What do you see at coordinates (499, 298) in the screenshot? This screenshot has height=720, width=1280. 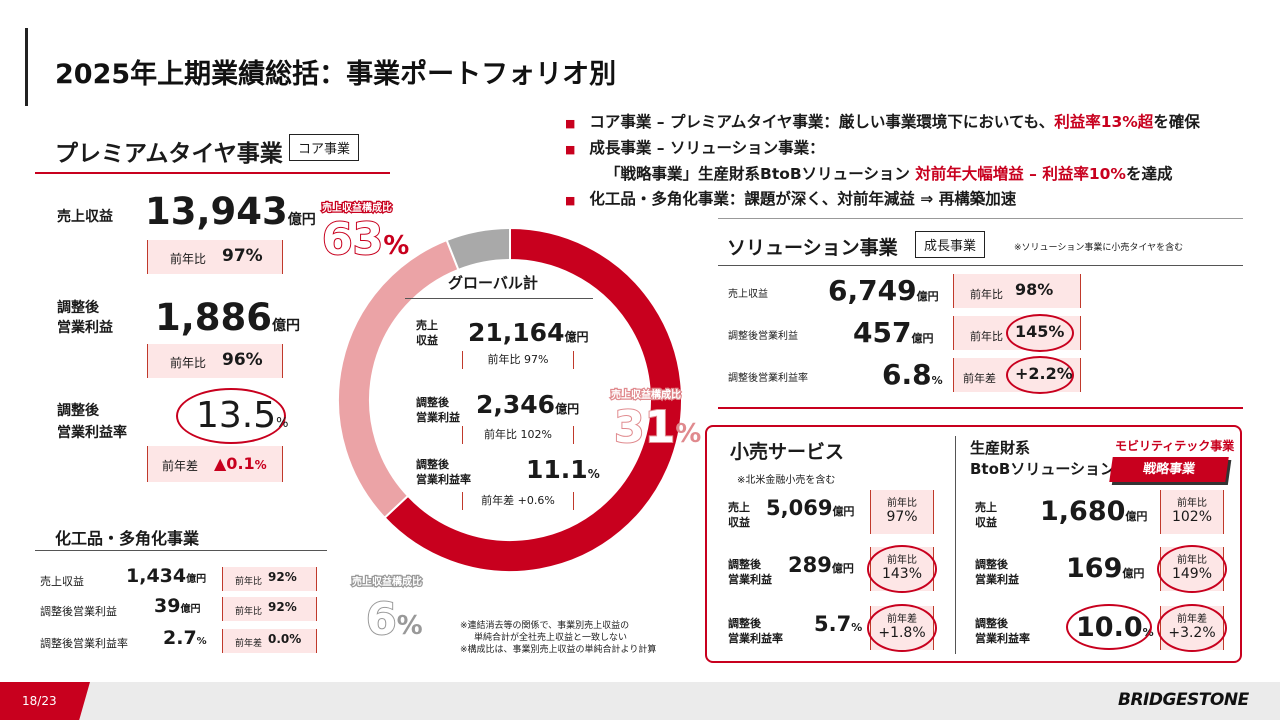 I see `global-total-divider` at bounding box center [499, 298].